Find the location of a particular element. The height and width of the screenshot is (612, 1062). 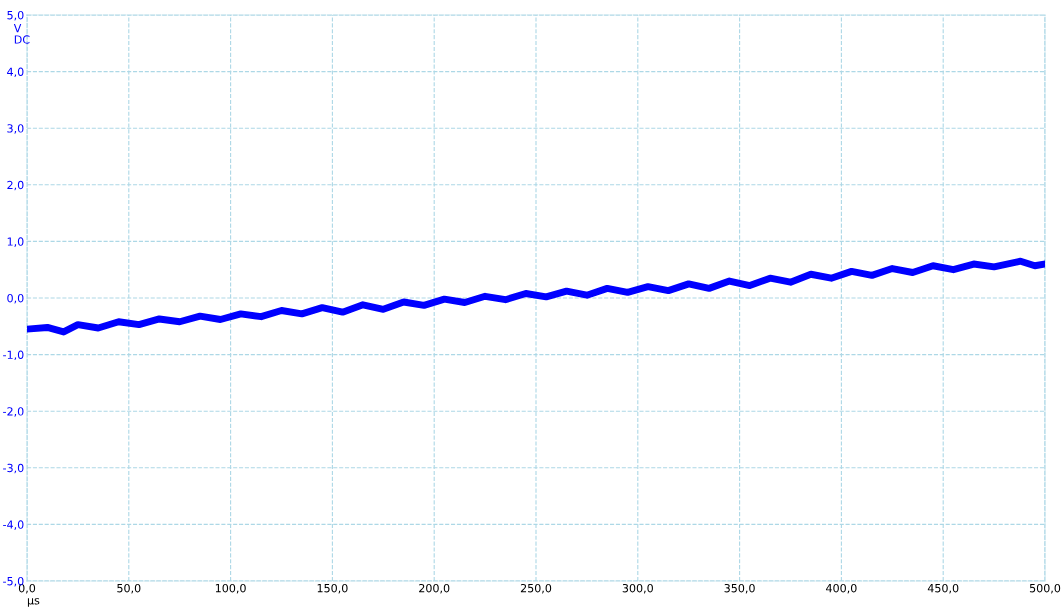

y-tick-label: 4,0 is located at coordinates (15, 72).